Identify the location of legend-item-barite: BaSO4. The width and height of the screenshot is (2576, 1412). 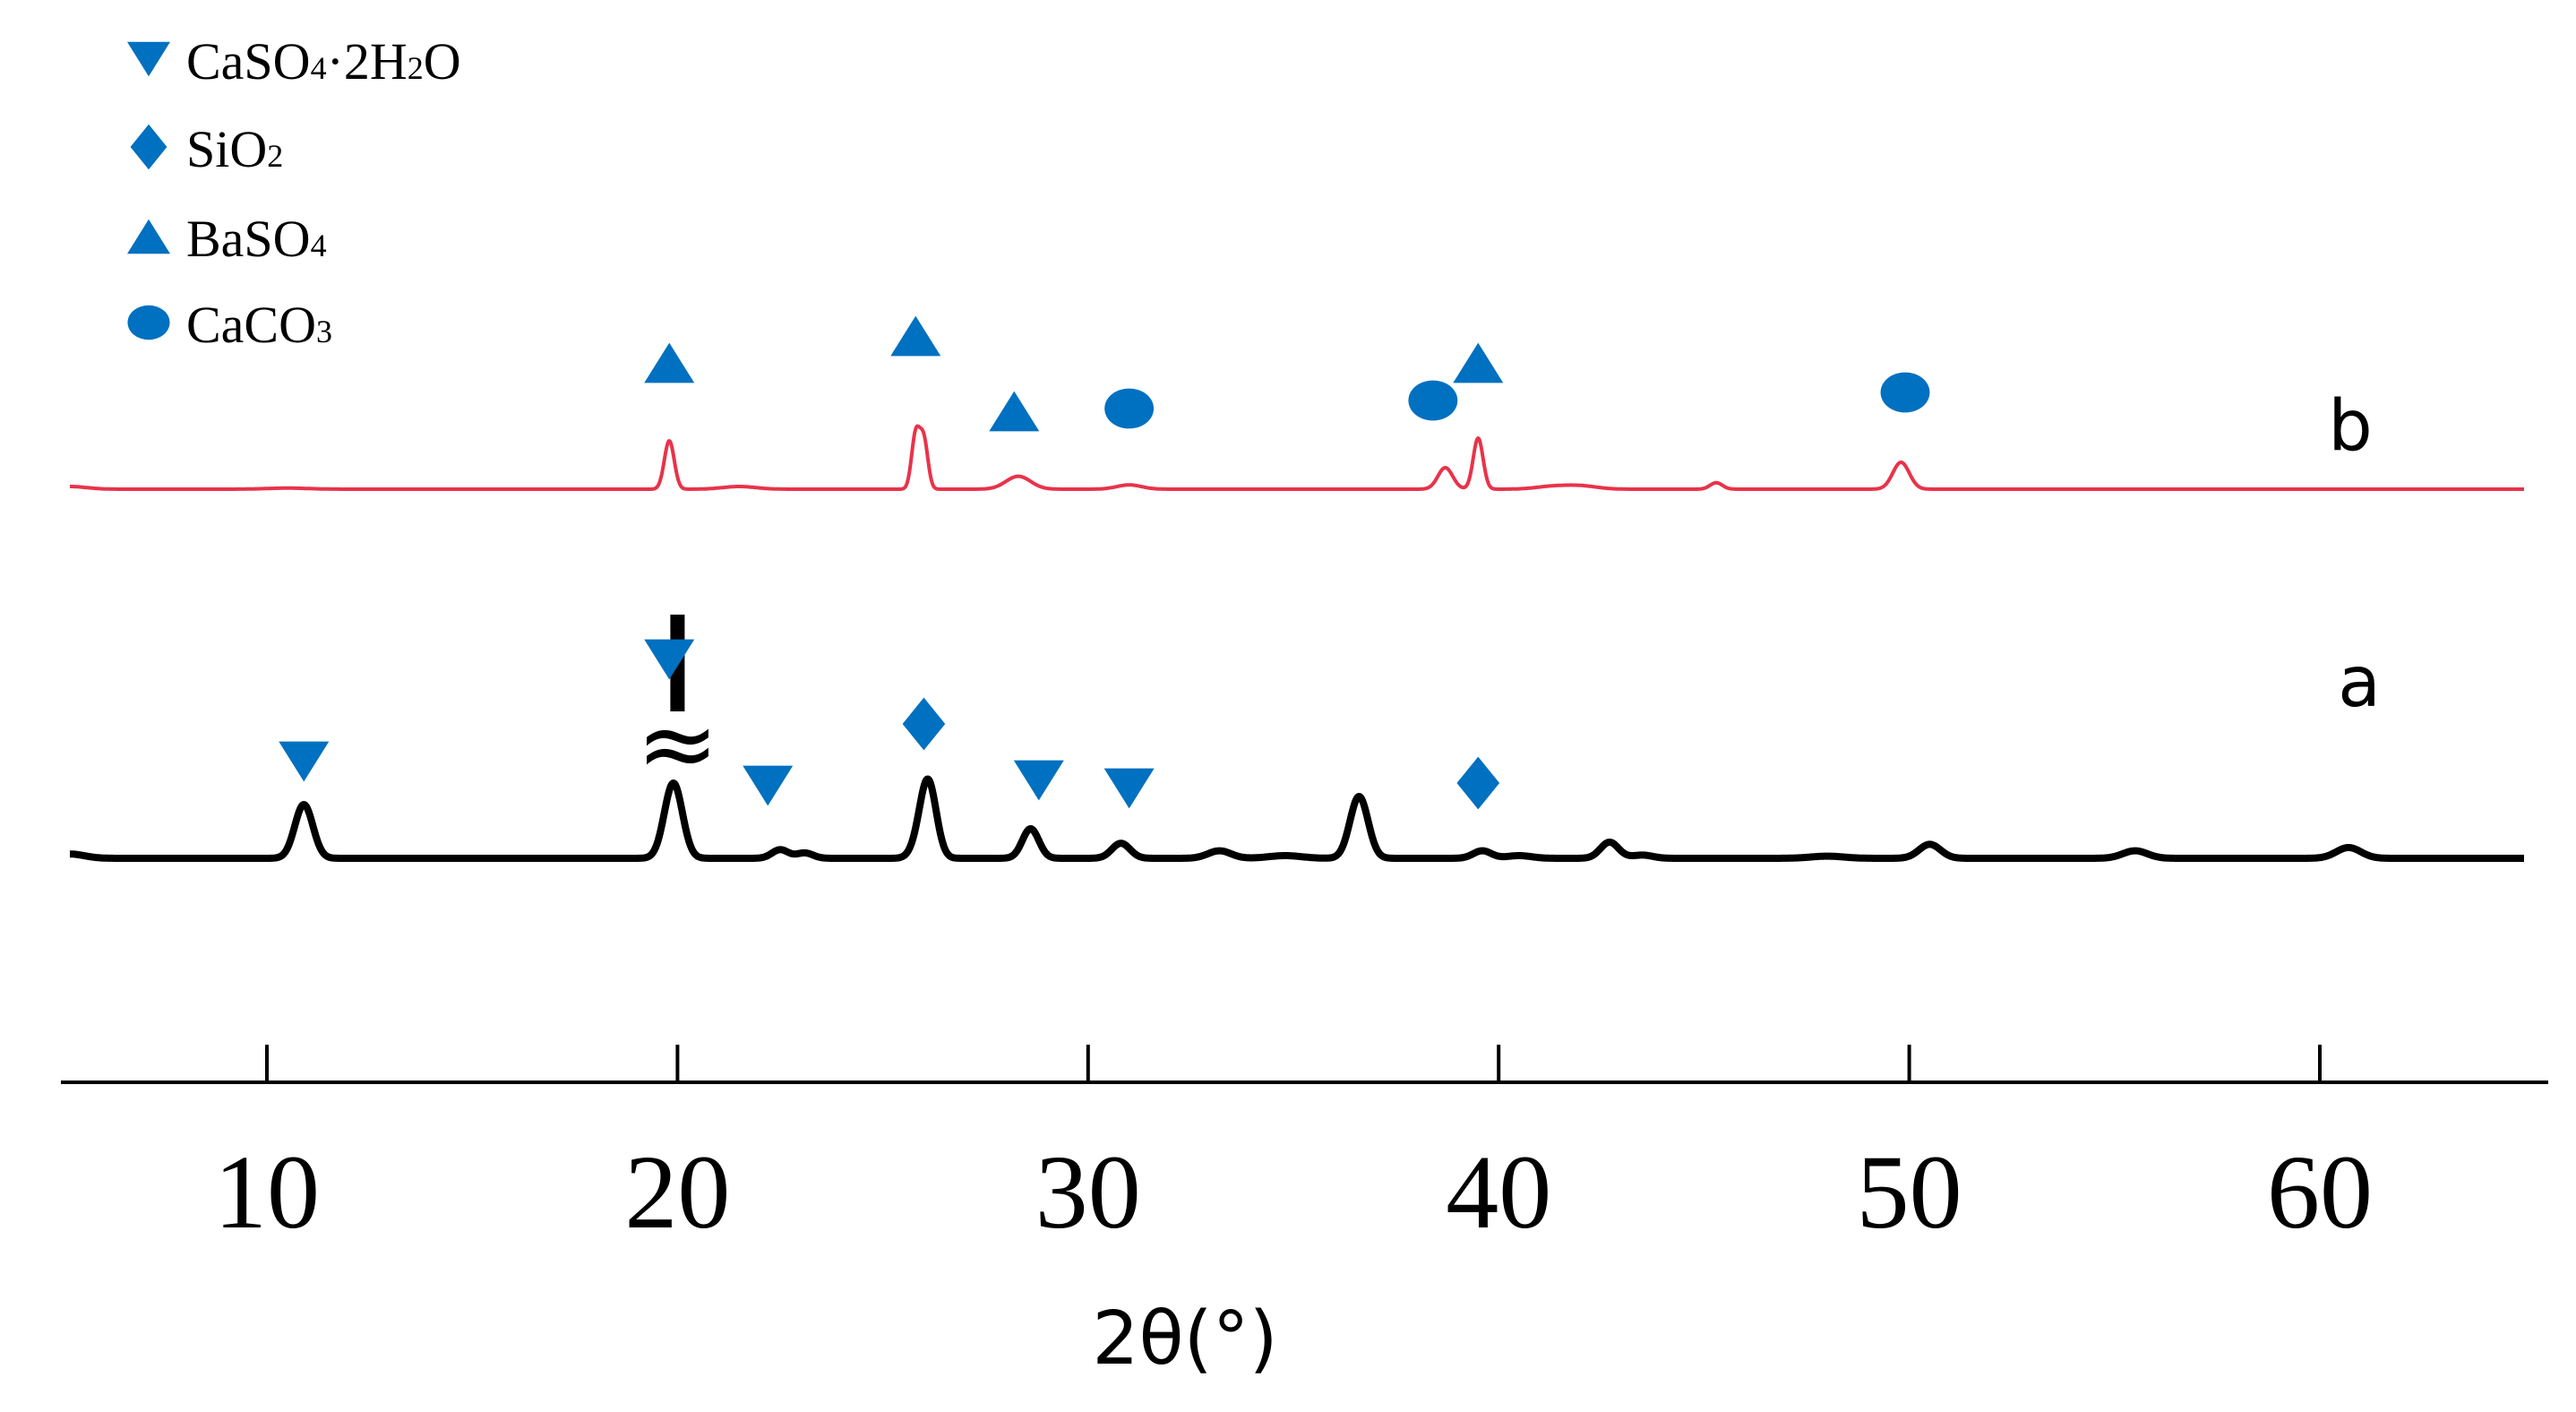
(227, 239).